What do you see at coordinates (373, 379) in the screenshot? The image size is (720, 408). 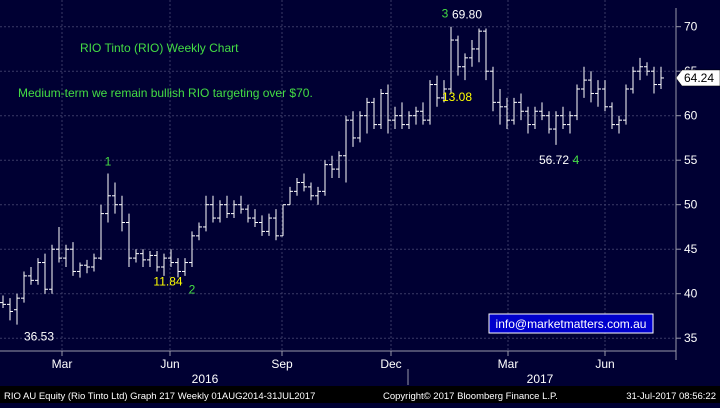 I see `year-labels: 2016 2017` at bounding box center [373, 379].